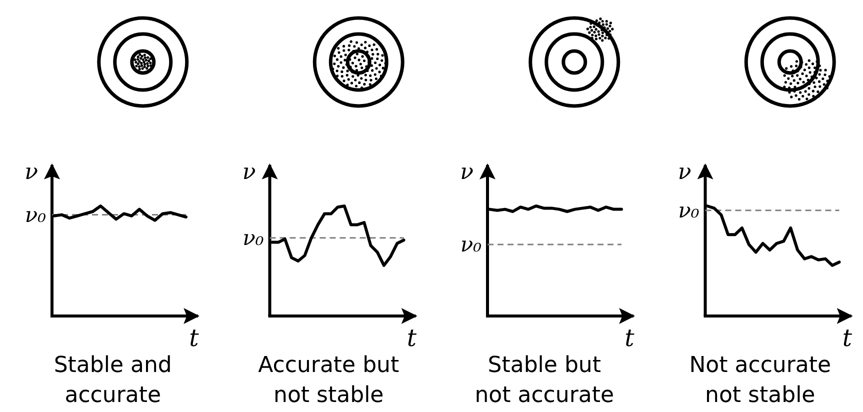 Image resolution: width=863 pixels, height=412 pixels. What do you see at coordinates (760, 380) in the screenshot?
I see `text: Not accurate not stable` at bounding box center [760, 380].